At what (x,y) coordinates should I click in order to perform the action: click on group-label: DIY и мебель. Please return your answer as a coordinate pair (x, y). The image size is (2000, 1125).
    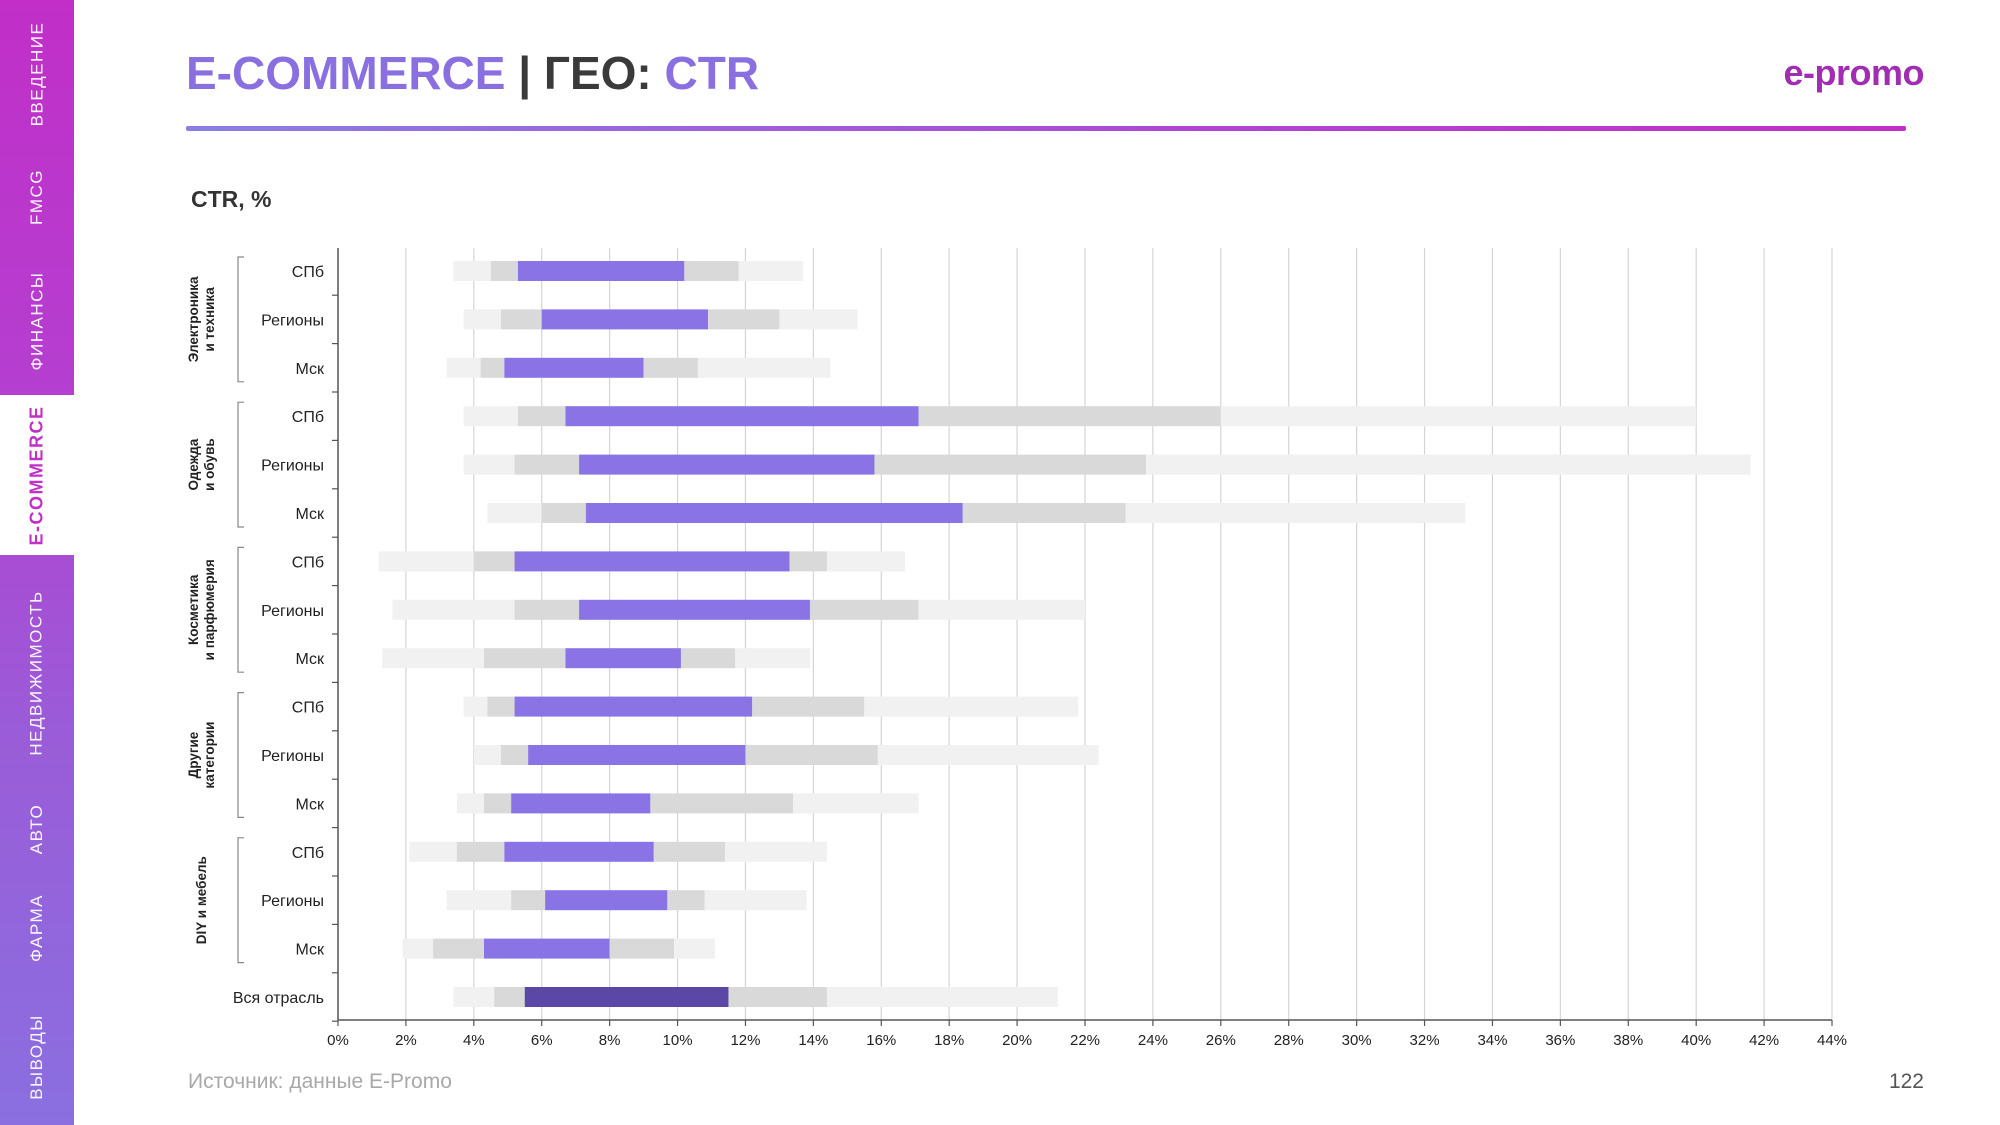
    Looking at the image, I should click on (201, 900).